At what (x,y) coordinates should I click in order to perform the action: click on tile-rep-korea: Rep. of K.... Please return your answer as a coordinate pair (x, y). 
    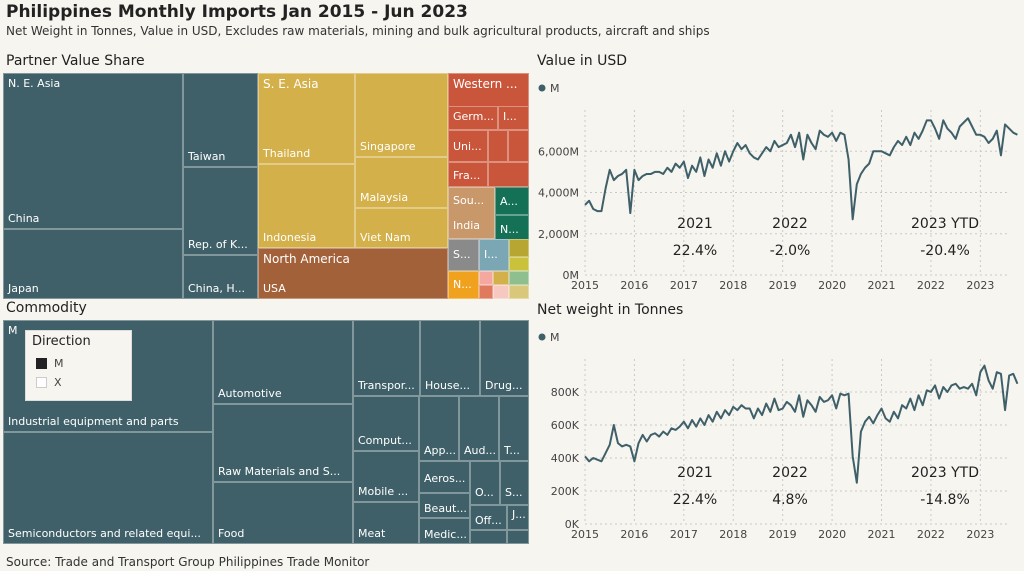
    Looking at the image, I should click on (220, 211).